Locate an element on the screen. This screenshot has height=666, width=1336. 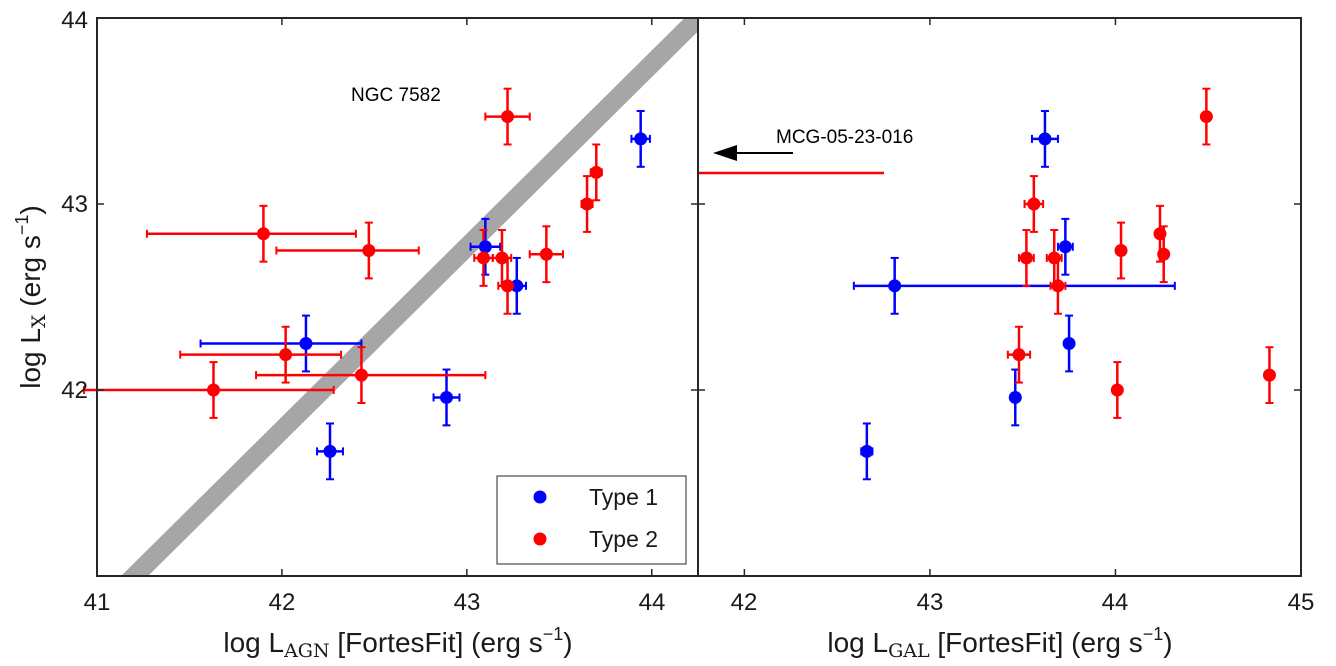
y-axis-label: log LX (erg s−1) is located at coordinates (31, 296).